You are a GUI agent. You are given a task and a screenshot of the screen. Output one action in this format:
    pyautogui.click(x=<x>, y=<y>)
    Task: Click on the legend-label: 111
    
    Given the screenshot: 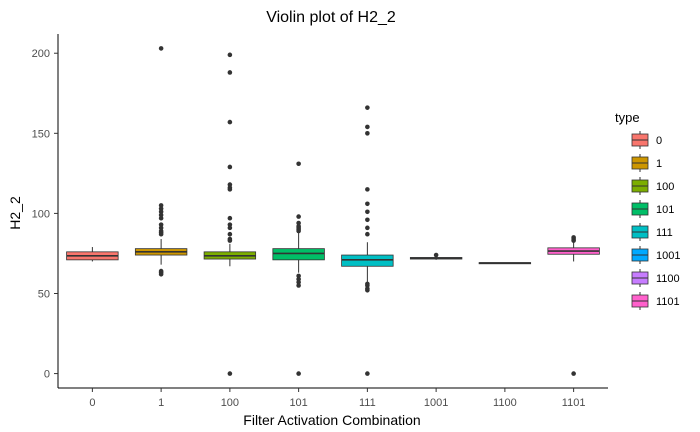 What is the action you would take?
    pyautogui.click(x=664, y=233)
    